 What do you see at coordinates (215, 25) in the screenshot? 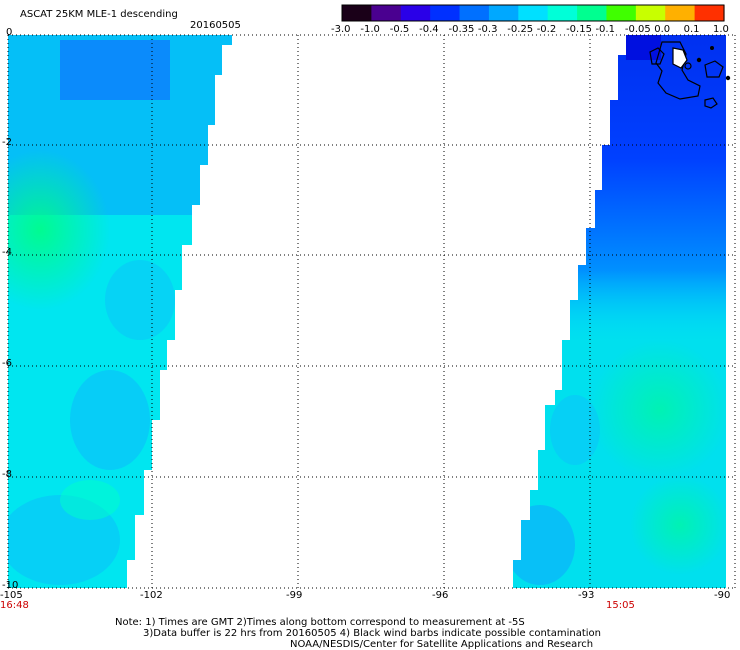
I see `product-date: 20160505` at bounding box center [215, 25].